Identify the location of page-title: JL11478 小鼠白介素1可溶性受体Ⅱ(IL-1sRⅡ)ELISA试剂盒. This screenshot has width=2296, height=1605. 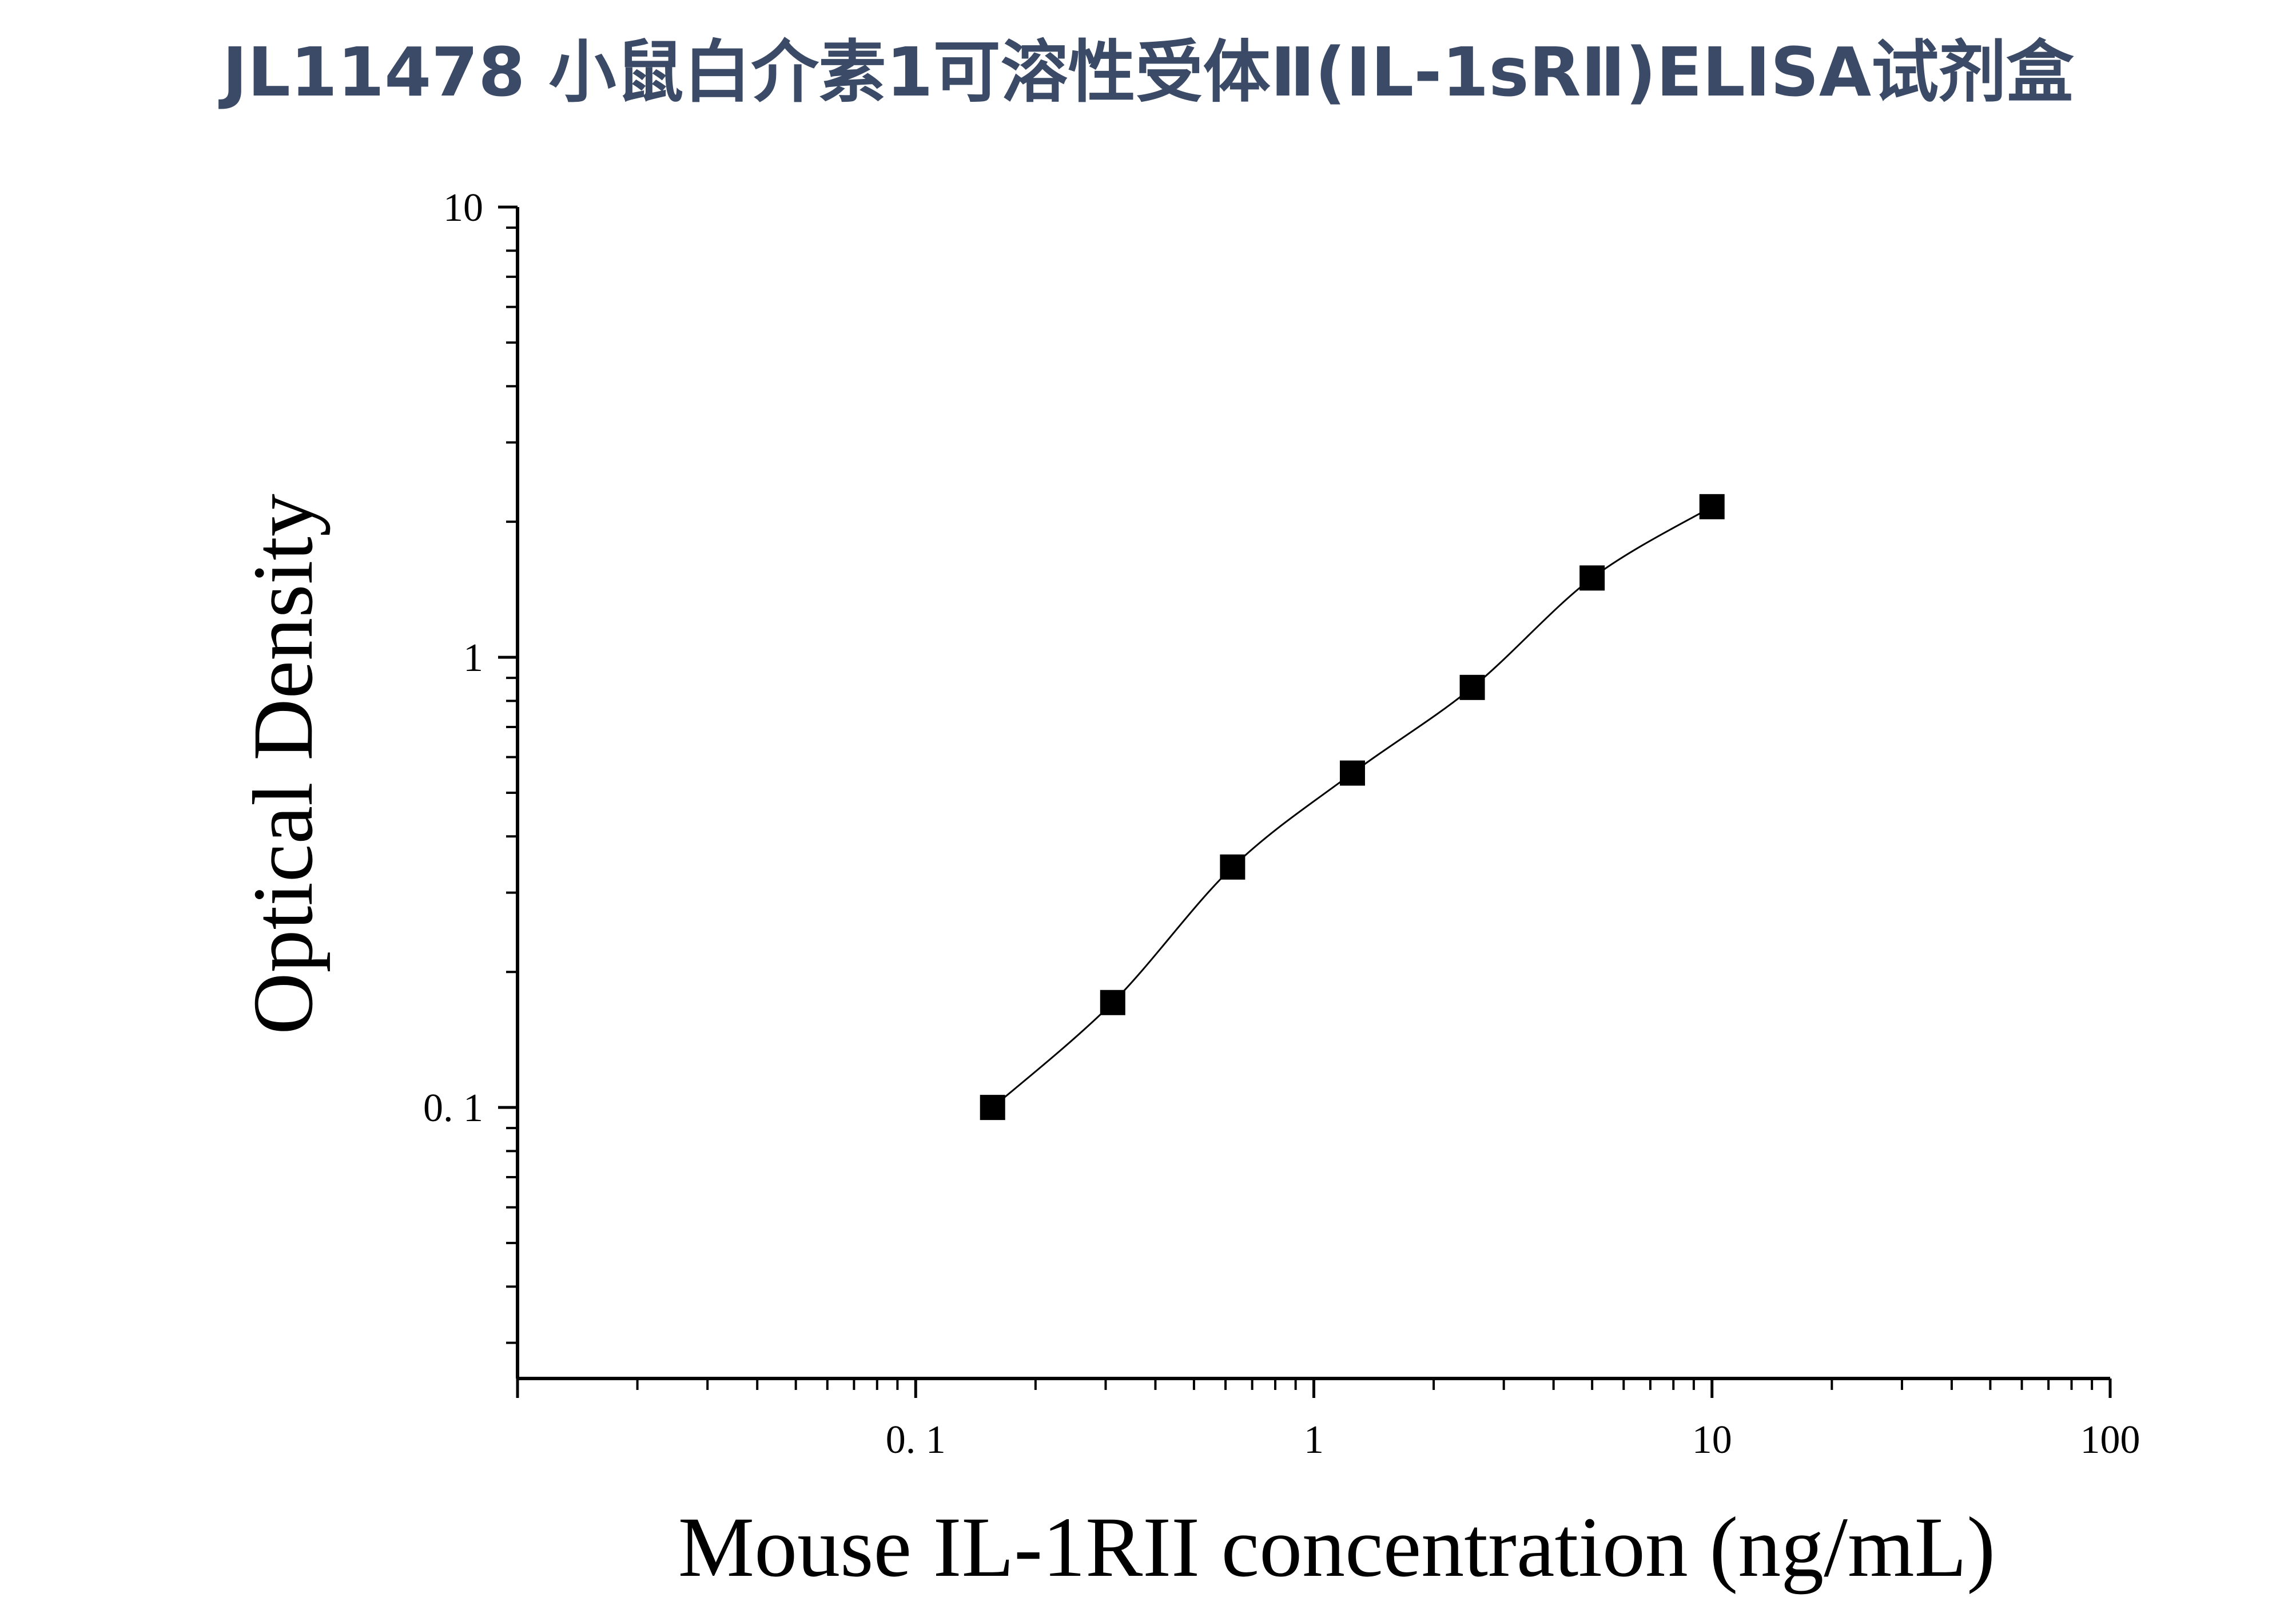
(1148, 72).